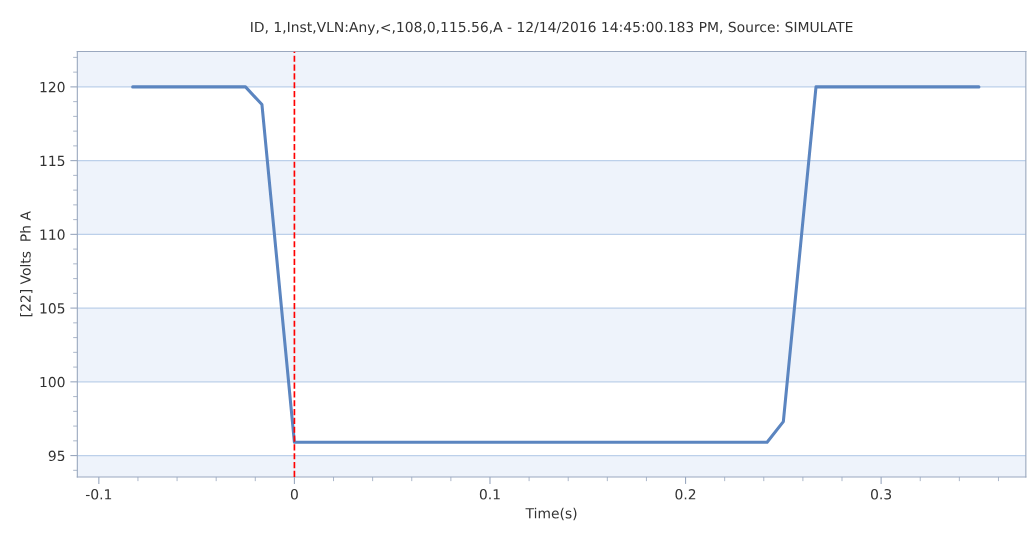 The width and height of the screenshot is (1031, 542). What do you see at coordinates (881, 494) in the screenshot?
I see `x-tick-label: 0.3` at bounding box center [881, 494].